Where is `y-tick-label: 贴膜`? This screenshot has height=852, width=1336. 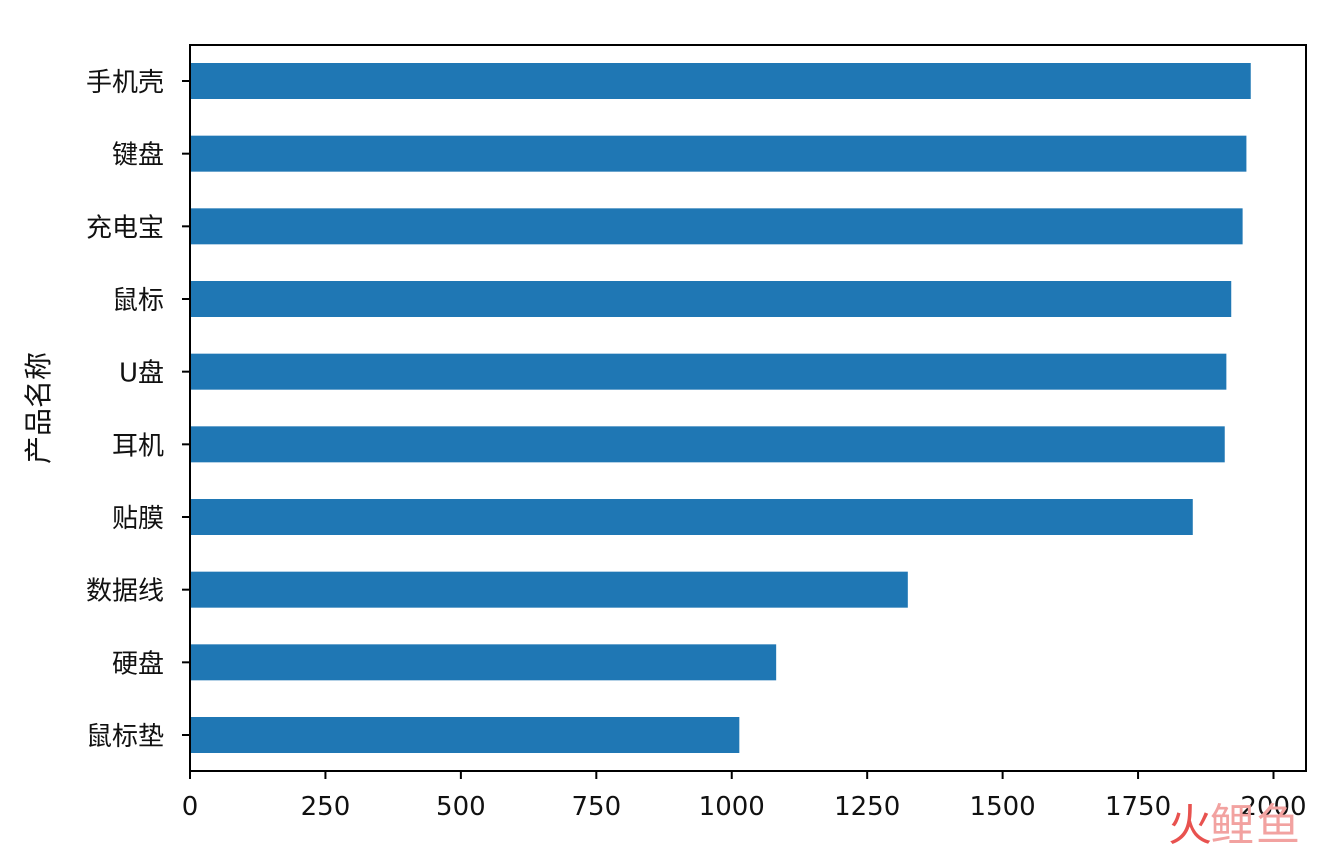 y-tick-label: 贴膜 is located at coordinates (138, 519).